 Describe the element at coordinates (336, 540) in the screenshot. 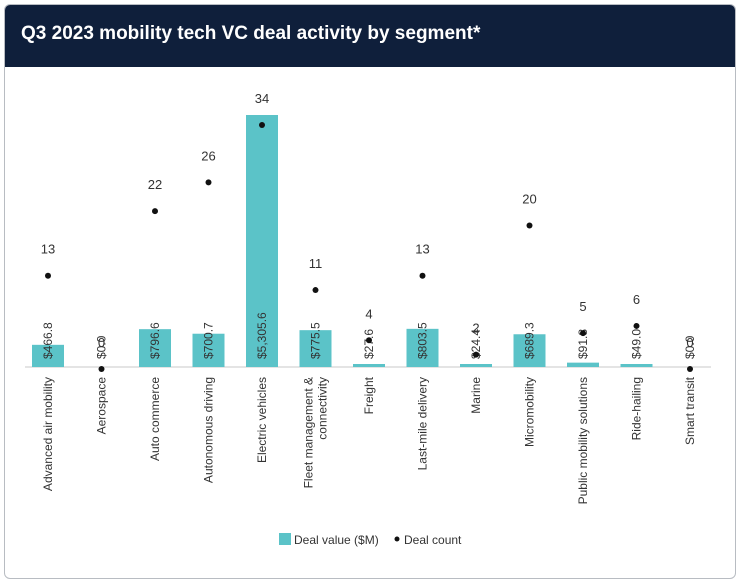

I see `legend-label-deal-value: Deal value ($M)` at that location.